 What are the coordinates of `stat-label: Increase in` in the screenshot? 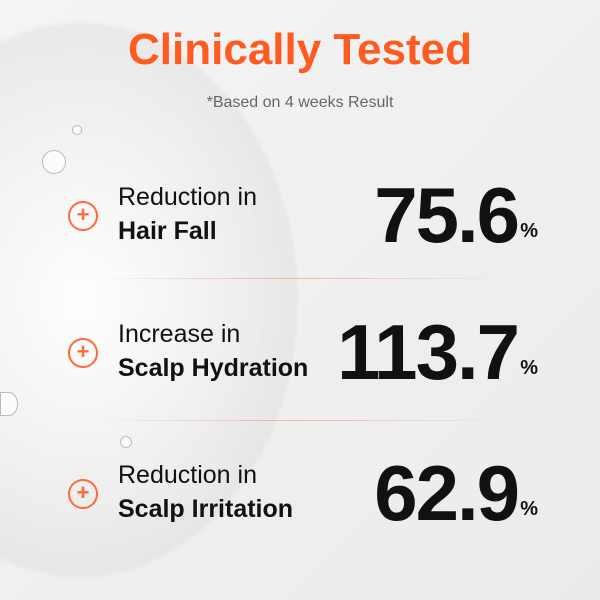 It's located at (179, 334).